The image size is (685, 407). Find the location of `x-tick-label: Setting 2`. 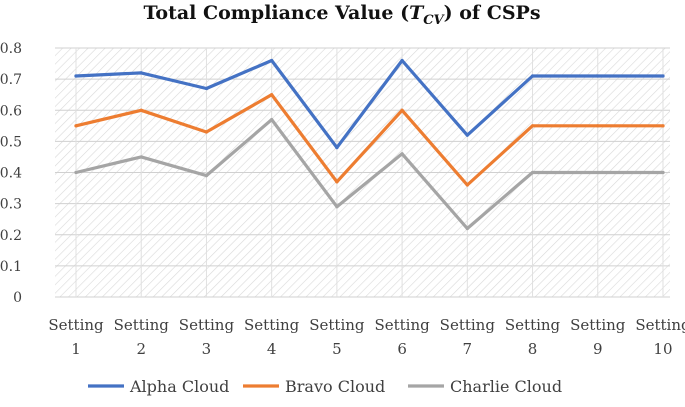

x-tick-label: Setting 2 is located at coordinates (142, 337).